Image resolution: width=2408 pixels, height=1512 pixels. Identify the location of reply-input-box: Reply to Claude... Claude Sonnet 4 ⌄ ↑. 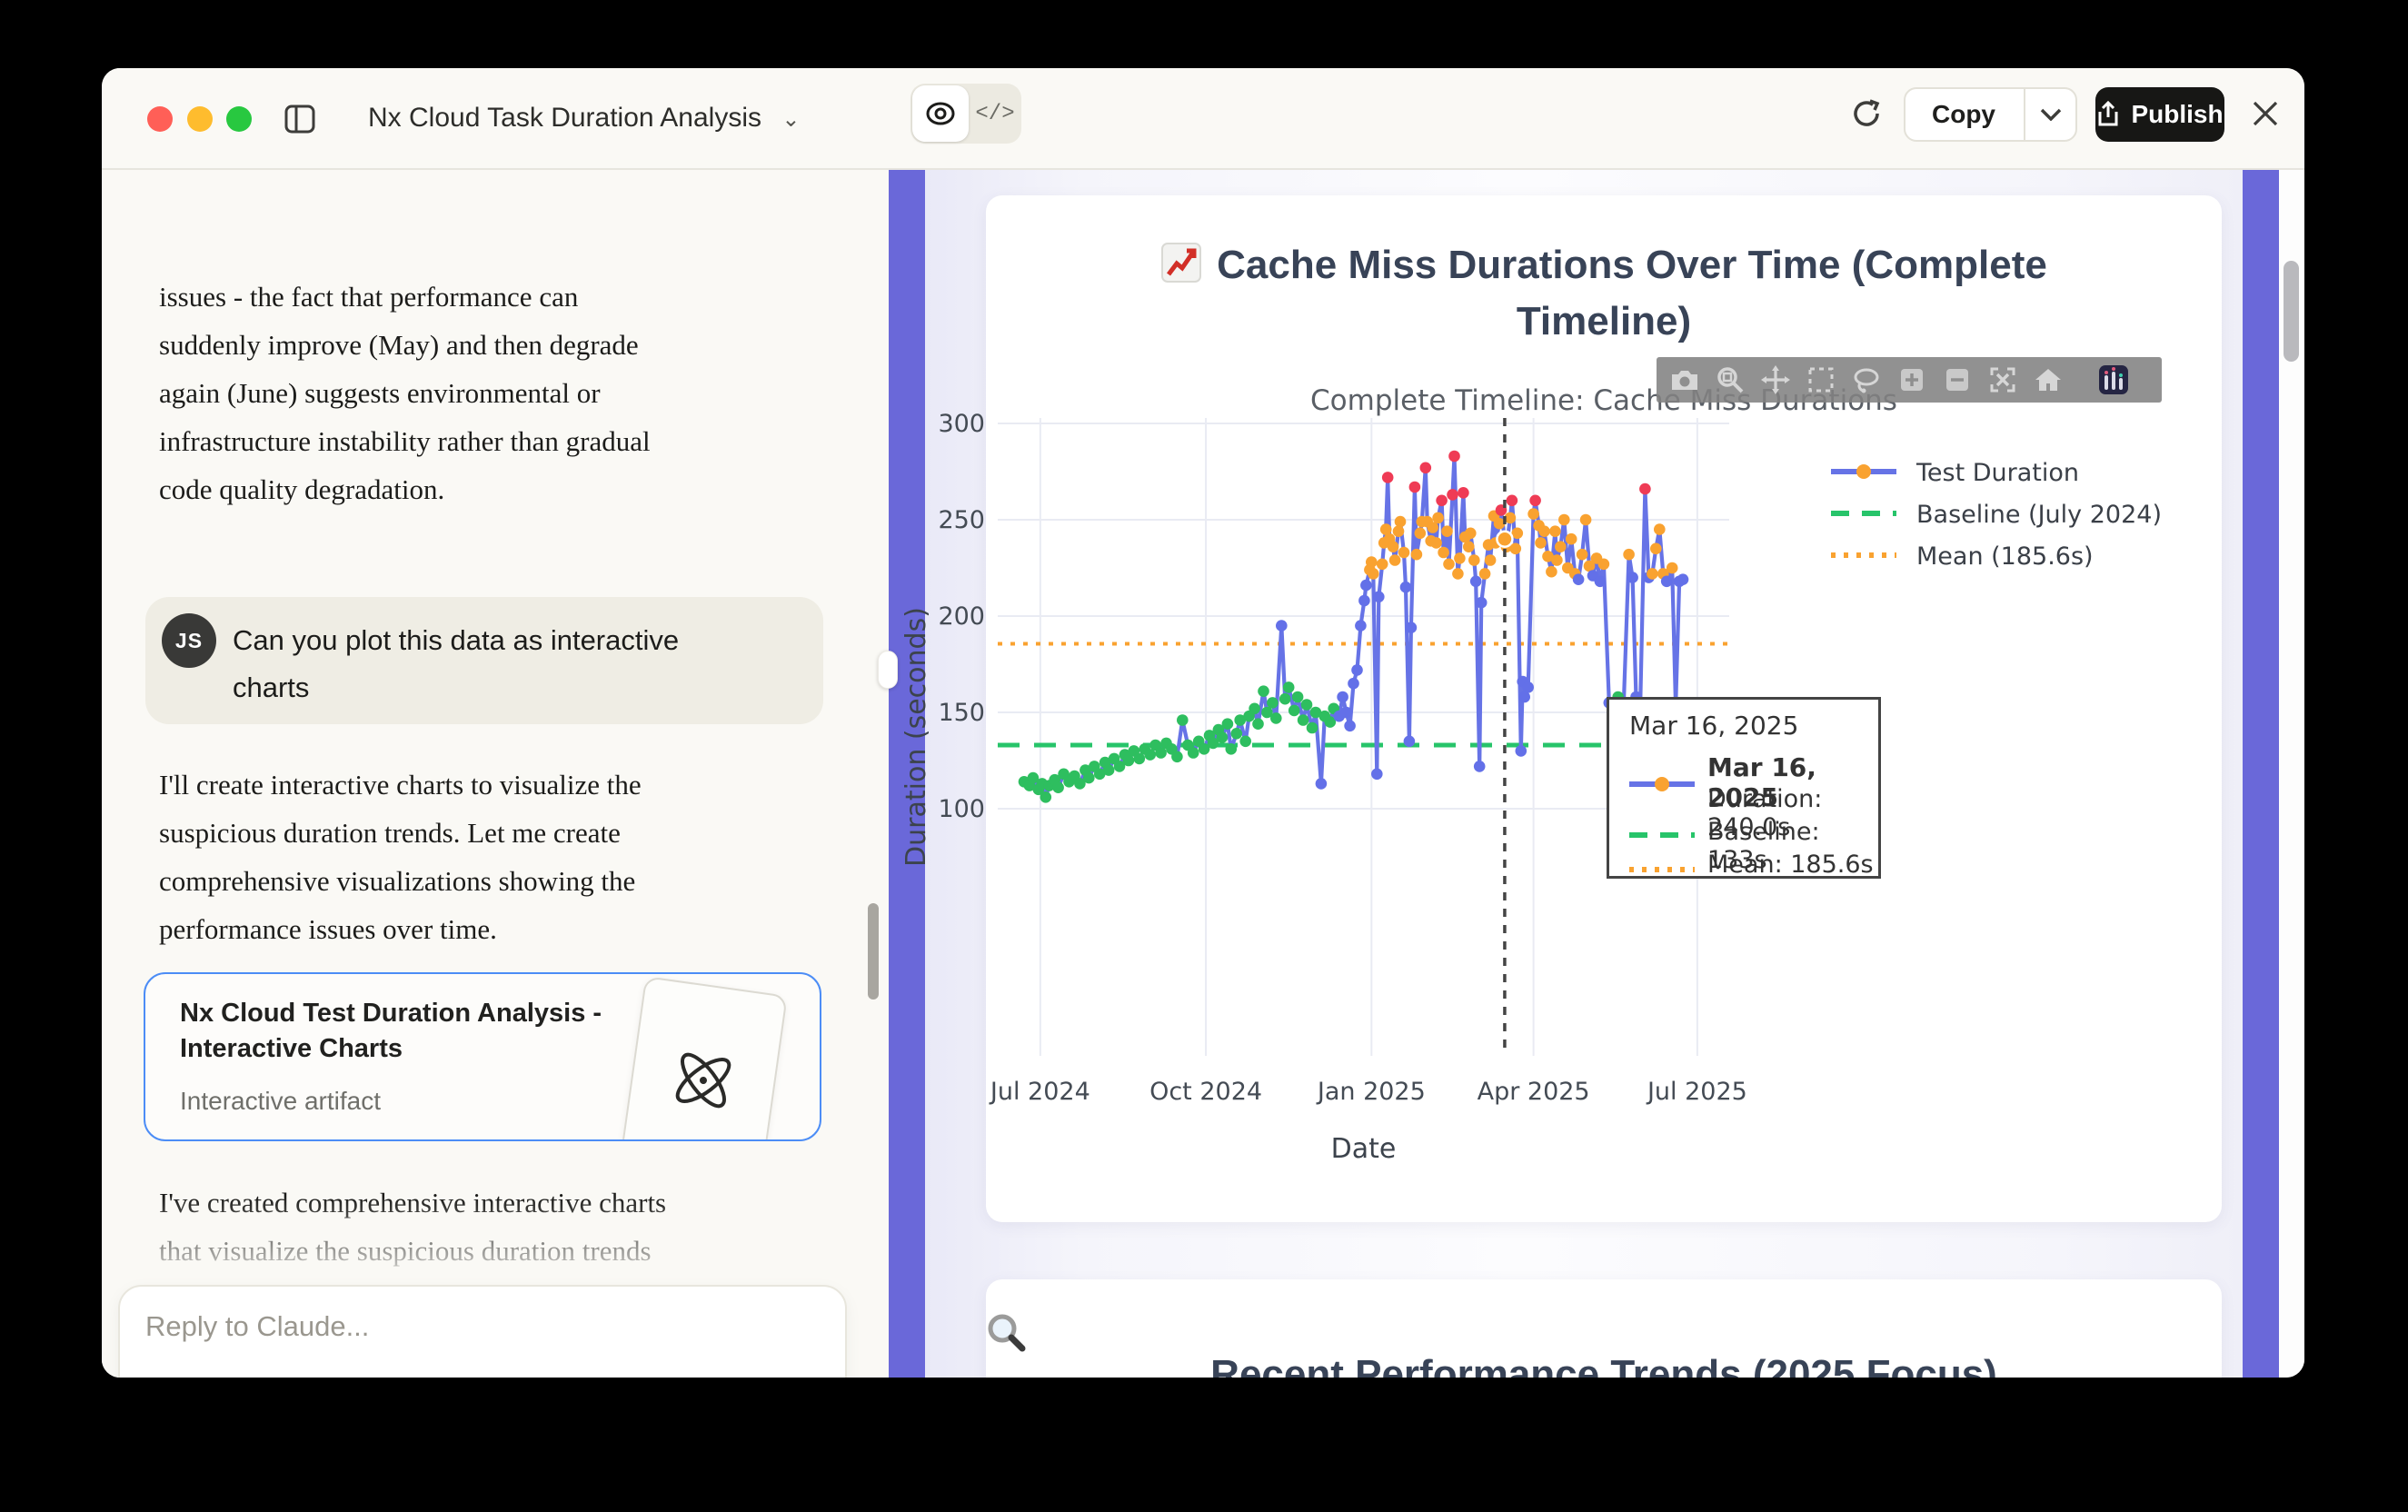
(483, 1331).